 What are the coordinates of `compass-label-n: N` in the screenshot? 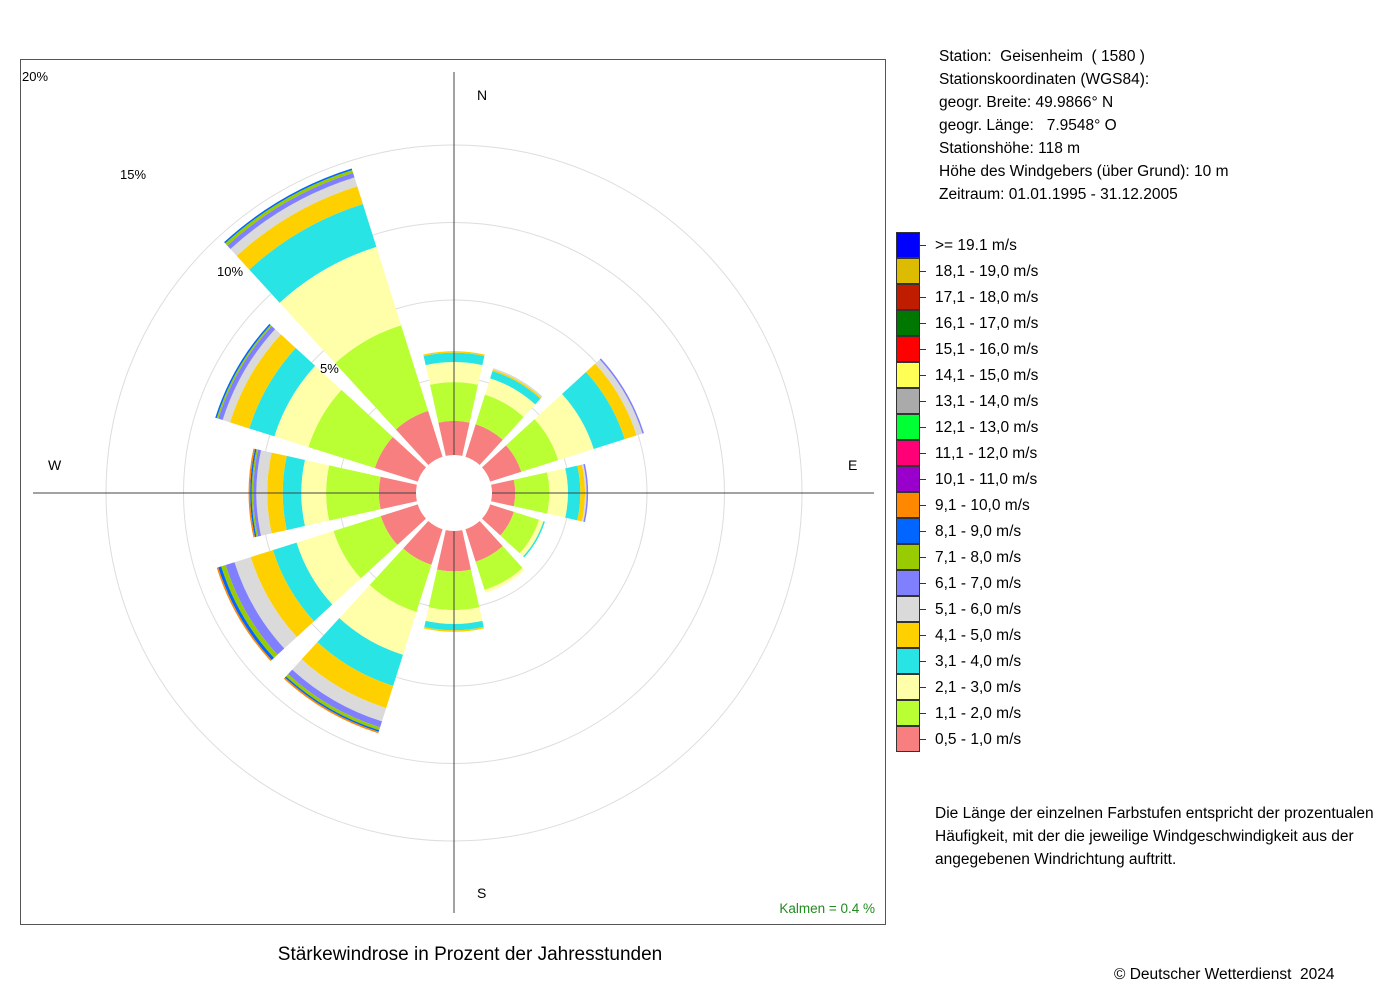 It's located at (482, 95).